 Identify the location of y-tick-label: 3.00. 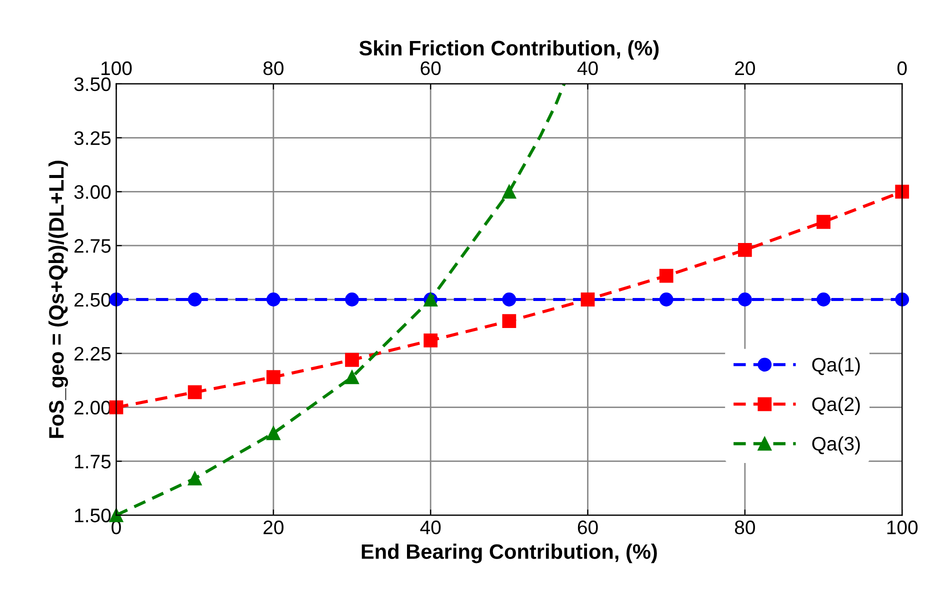
(92, 192).